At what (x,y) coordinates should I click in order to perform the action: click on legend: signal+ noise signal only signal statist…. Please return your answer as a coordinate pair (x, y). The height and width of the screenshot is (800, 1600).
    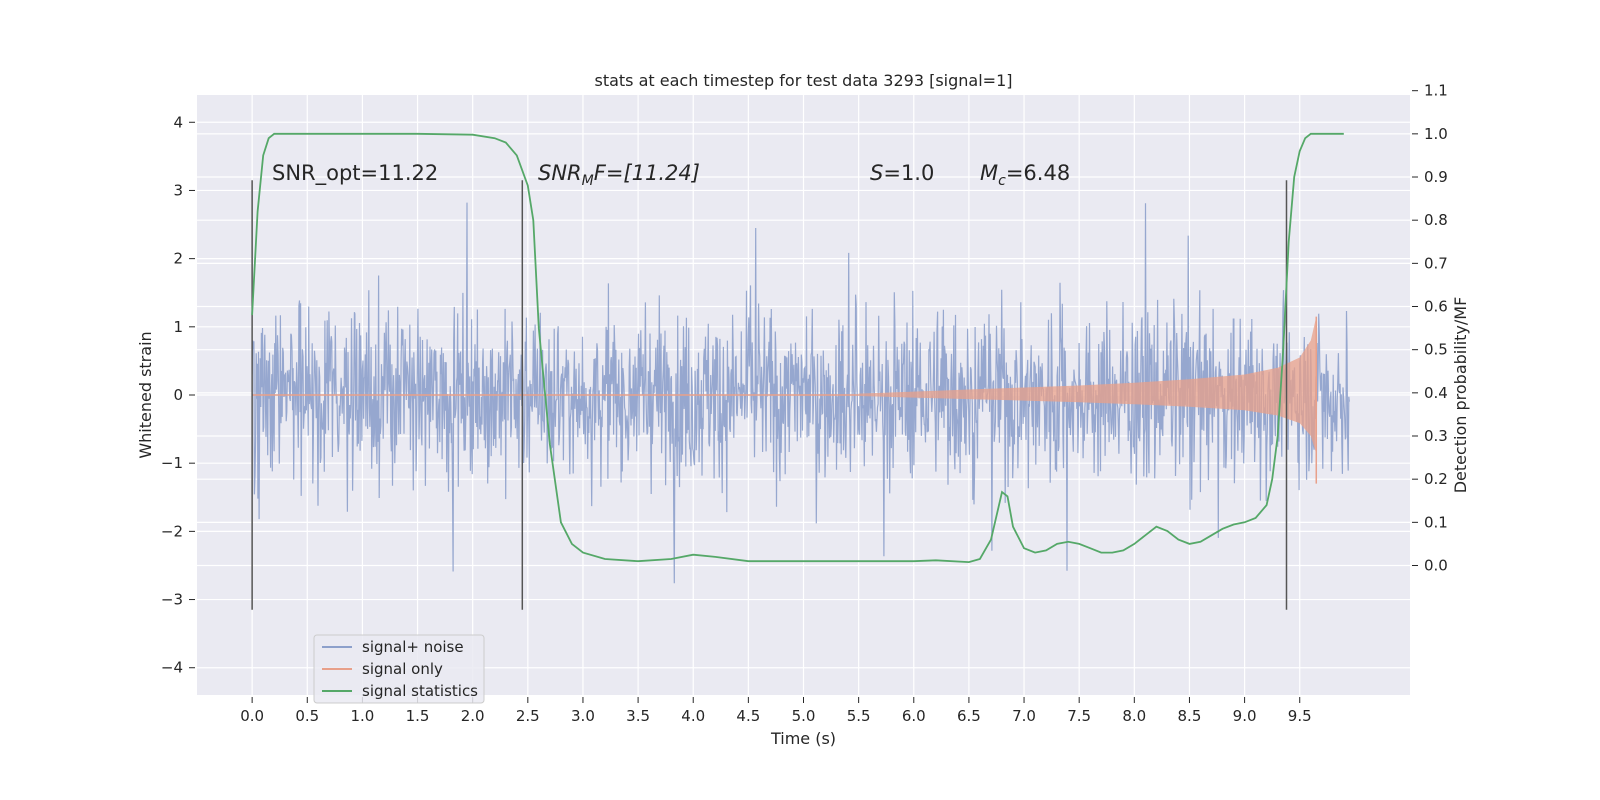
    Looking at the image, I should click on (399, 669).